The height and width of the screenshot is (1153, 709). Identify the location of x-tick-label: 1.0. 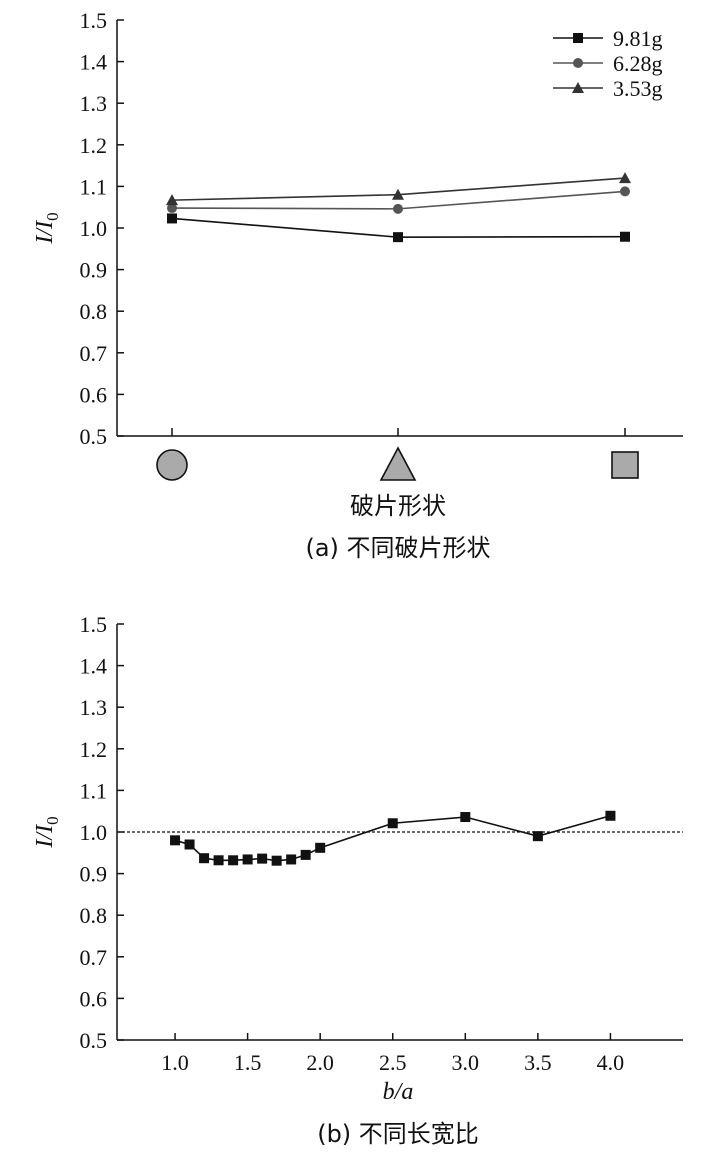
(175, 1062).